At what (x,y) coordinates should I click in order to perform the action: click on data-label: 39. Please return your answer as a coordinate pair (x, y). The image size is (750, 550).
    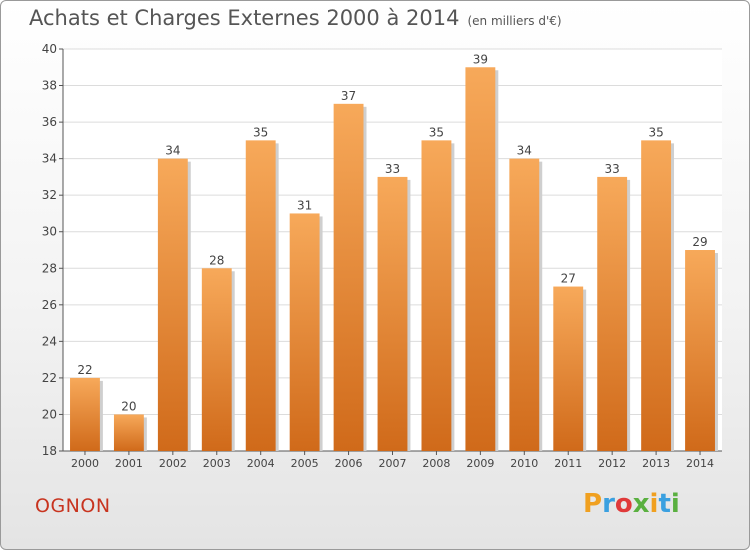
    Looking at the image, I should click on (480, 59).